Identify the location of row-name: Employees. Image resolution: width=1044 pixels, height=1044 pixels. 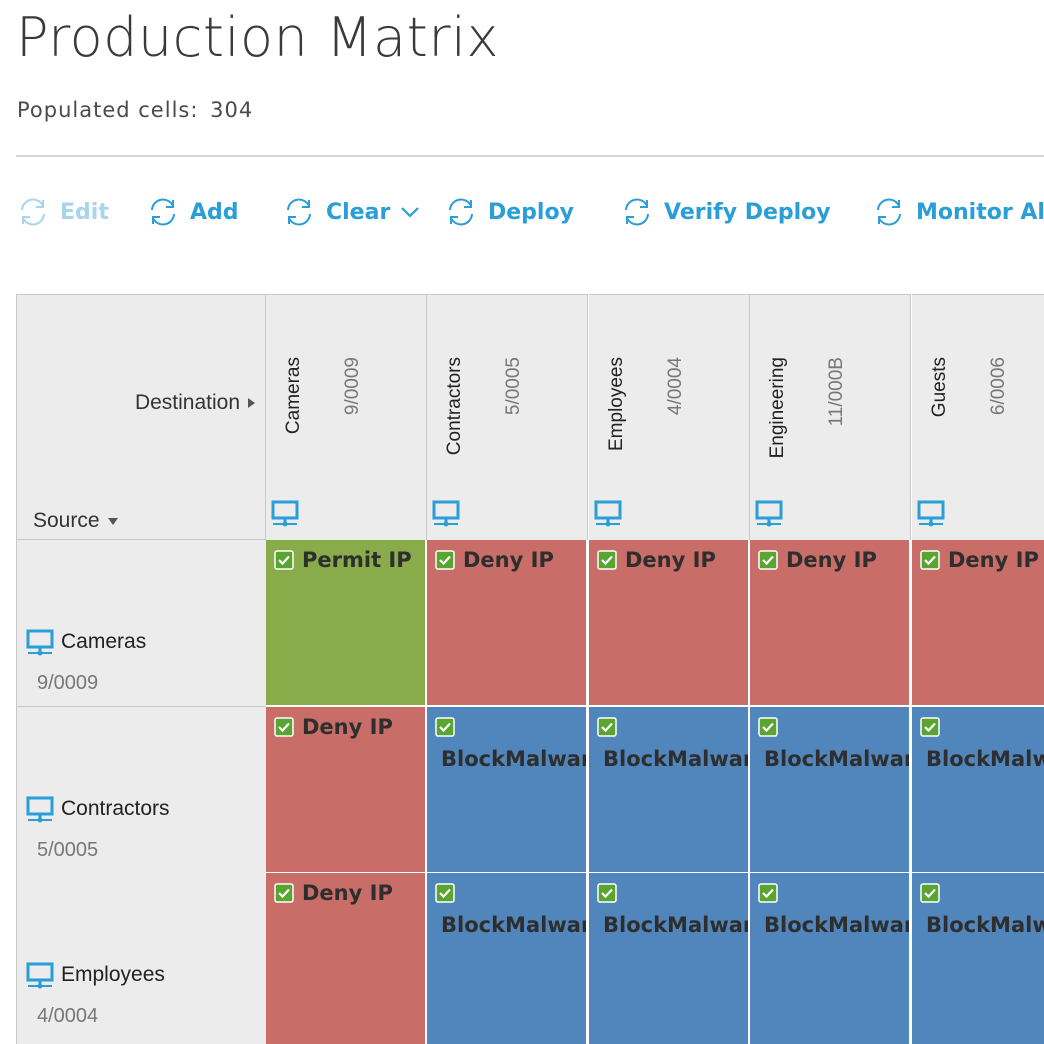
(113, 974).